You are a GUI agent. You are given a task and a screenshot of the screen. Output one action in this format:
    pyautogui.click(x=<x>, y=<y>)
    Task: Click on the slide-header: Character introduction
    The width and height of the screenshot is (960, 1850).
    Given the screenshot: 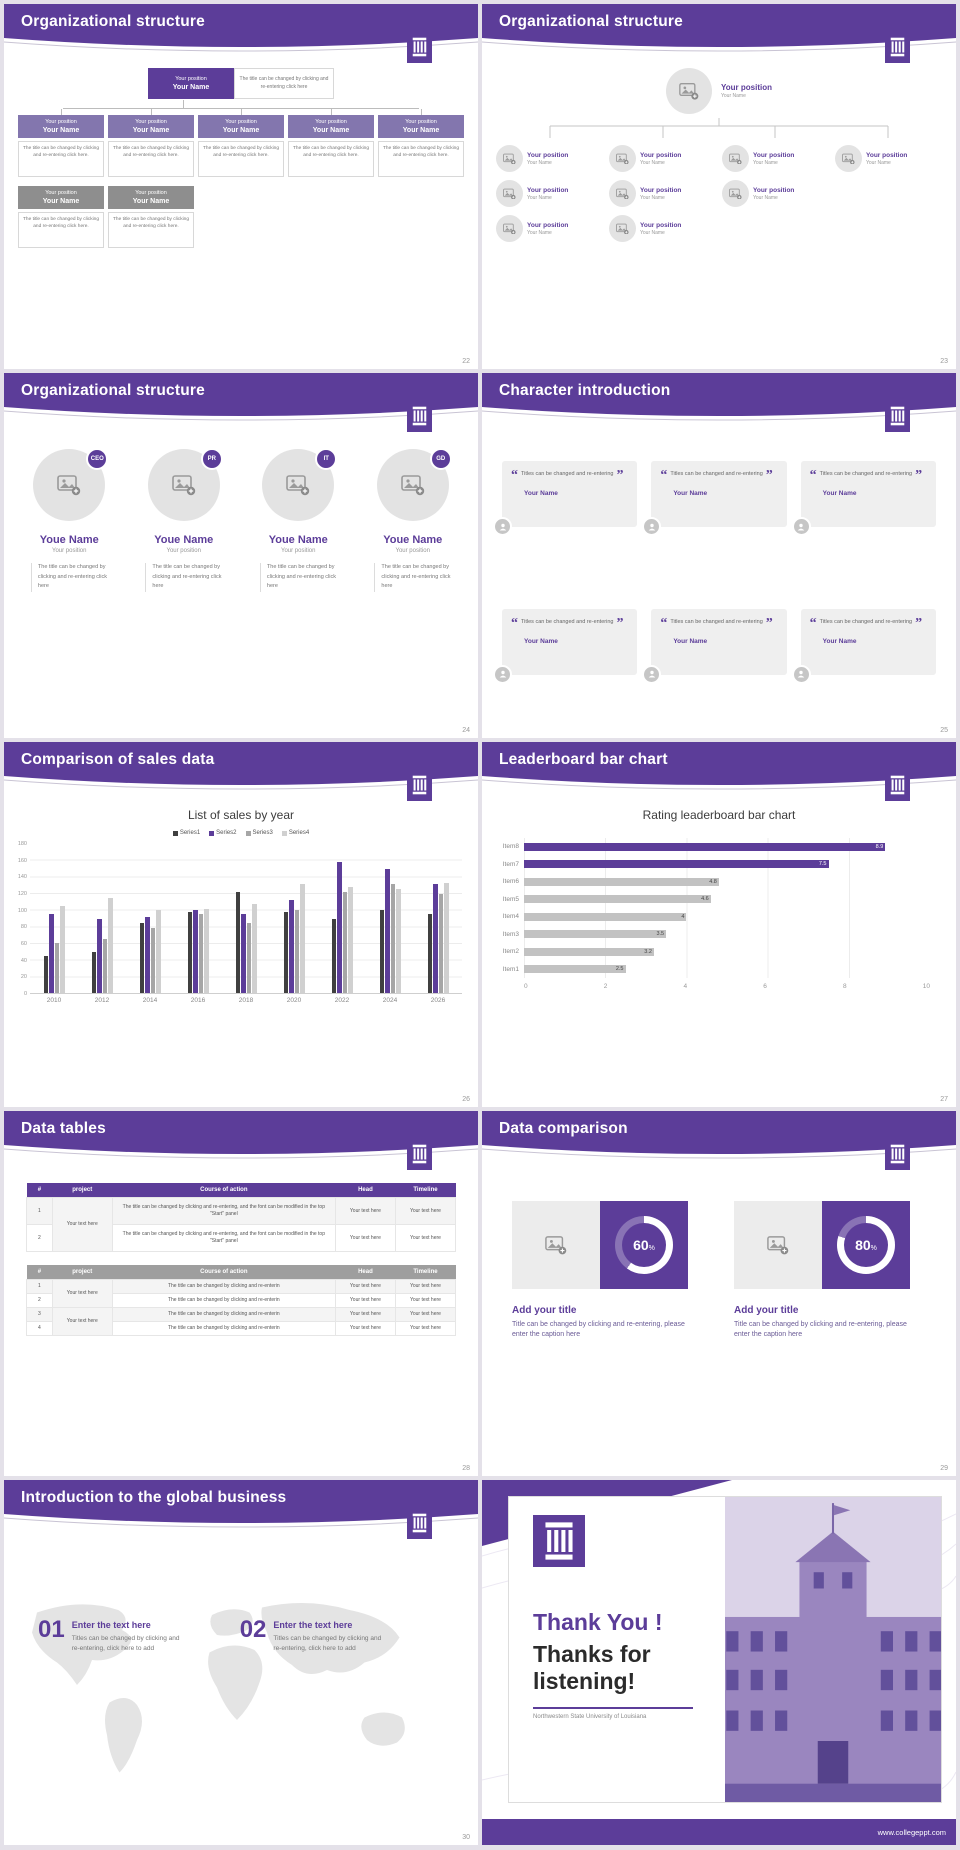 What is the action you would take?
    pyautogui.click(x=719, y=402)
    